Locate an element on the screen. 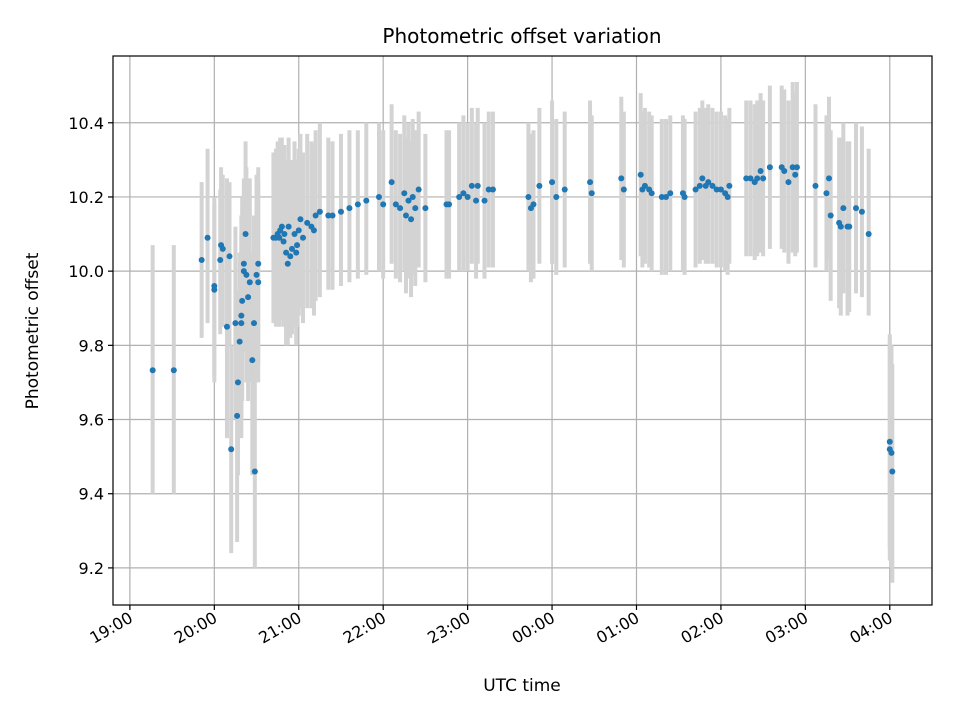 This screenshot has width=960, height=720. y-tick-label: 10.2 is located at coordinates (86, 197).